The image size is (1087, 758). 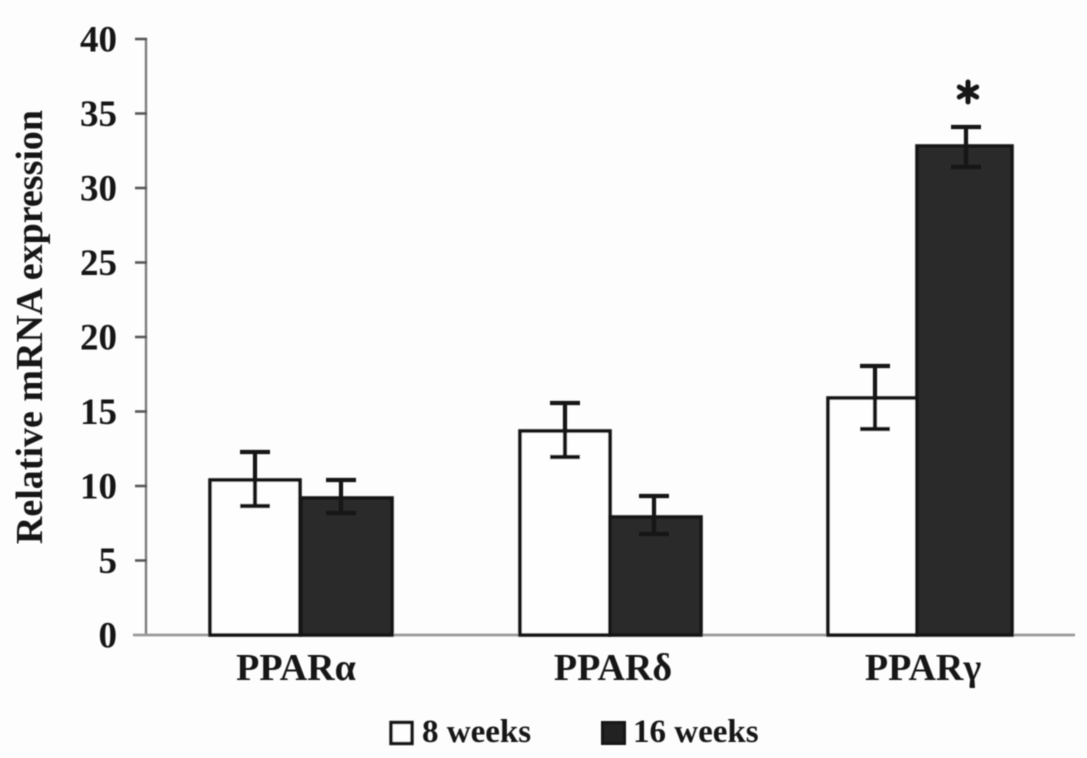 What do you see at coordinates (98, 189) in the screenshot?
I see `svg-text: 30` at bounding box center [98, 189].